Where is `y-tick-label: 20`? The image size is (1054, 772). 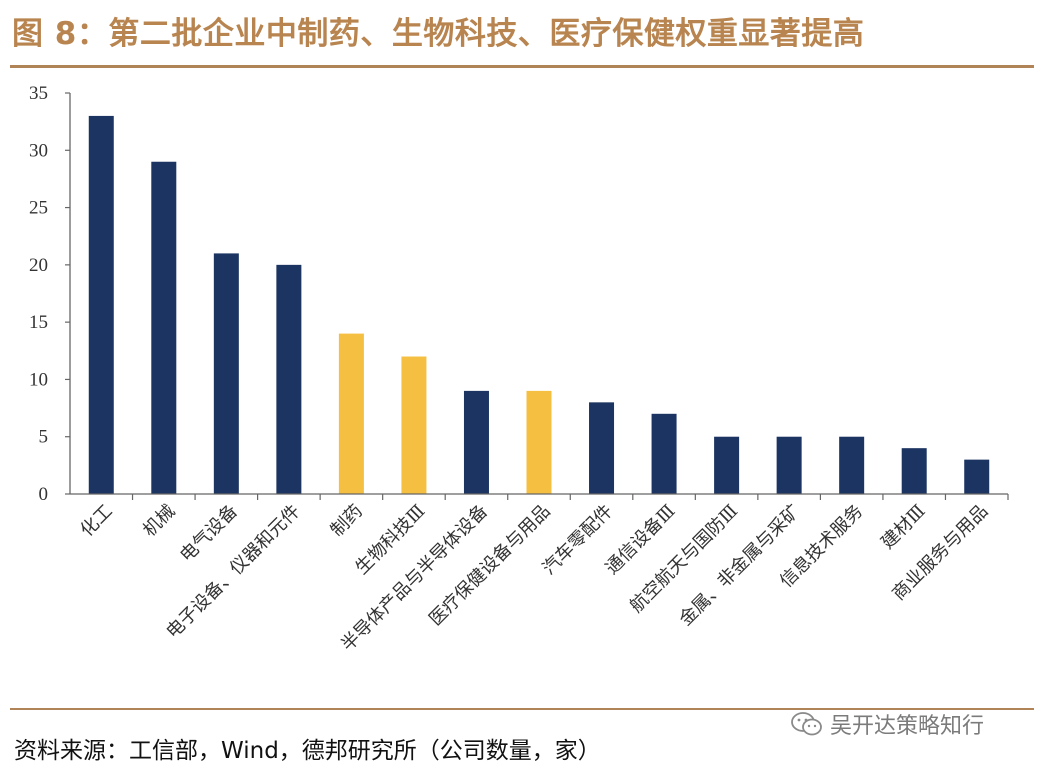 y-tick-label: 20 is located at coordinates (38, 265).